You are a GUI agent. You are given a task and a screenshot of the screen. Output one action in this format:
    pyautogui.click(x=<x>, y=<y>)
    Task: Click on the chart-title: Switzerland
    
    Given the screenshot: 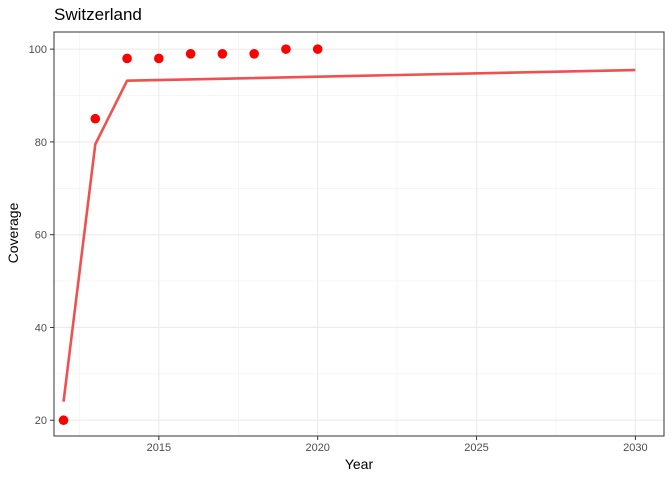 What is the action you would take?
    pyautogui.click(x=98, y=14)
    